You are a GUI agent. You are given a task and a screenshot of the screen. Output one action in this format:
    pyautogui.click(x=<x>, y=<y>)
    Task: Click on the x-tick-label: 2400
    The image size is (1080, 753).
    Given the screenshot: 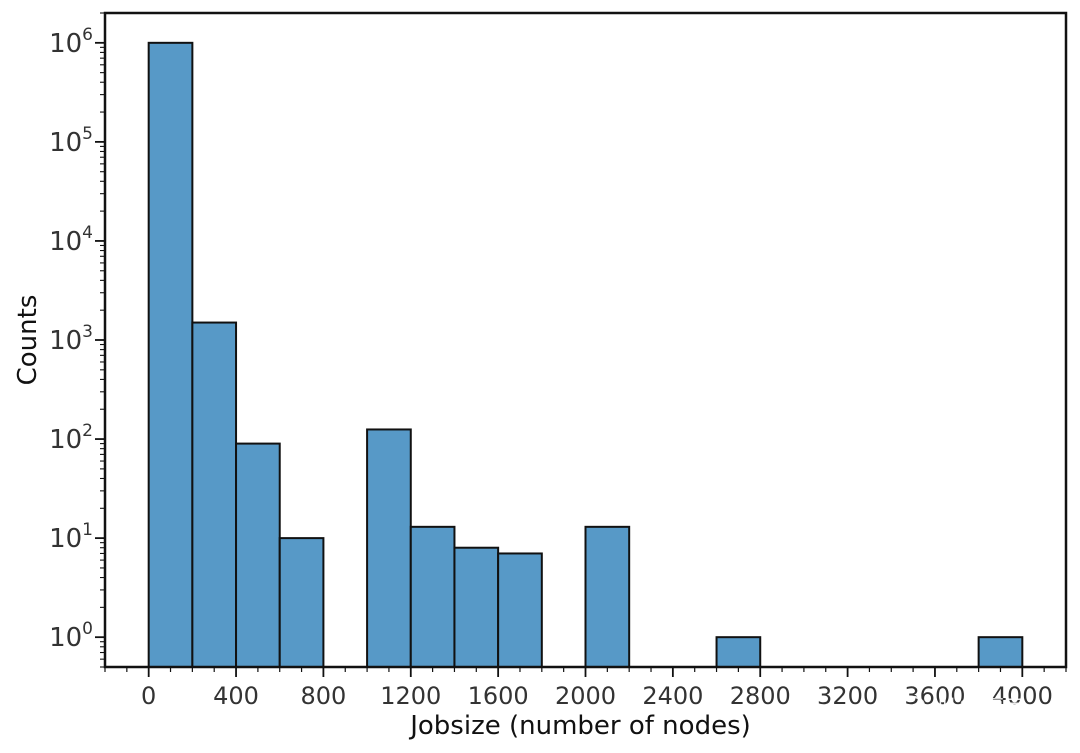 What is the action you would take?
    pyautogui.click(x=672, y=696)
    